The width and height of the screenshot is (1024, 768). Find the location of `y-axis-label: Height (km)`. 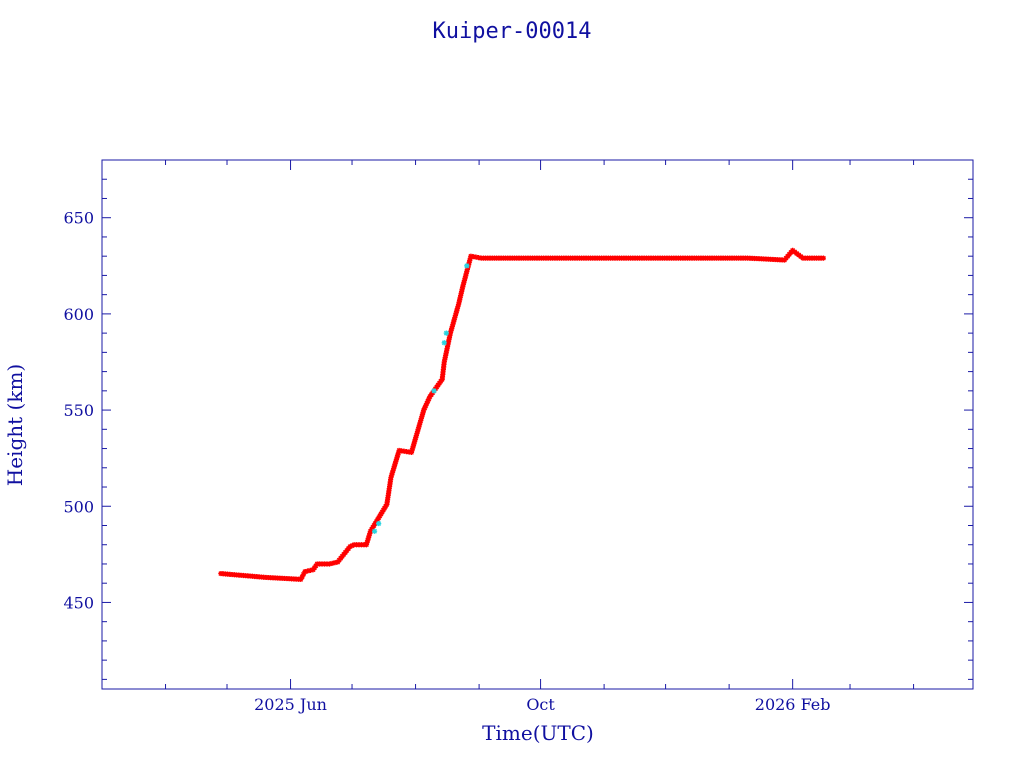

y-axis-label: Height (km) is located at coordinates (15, 425).